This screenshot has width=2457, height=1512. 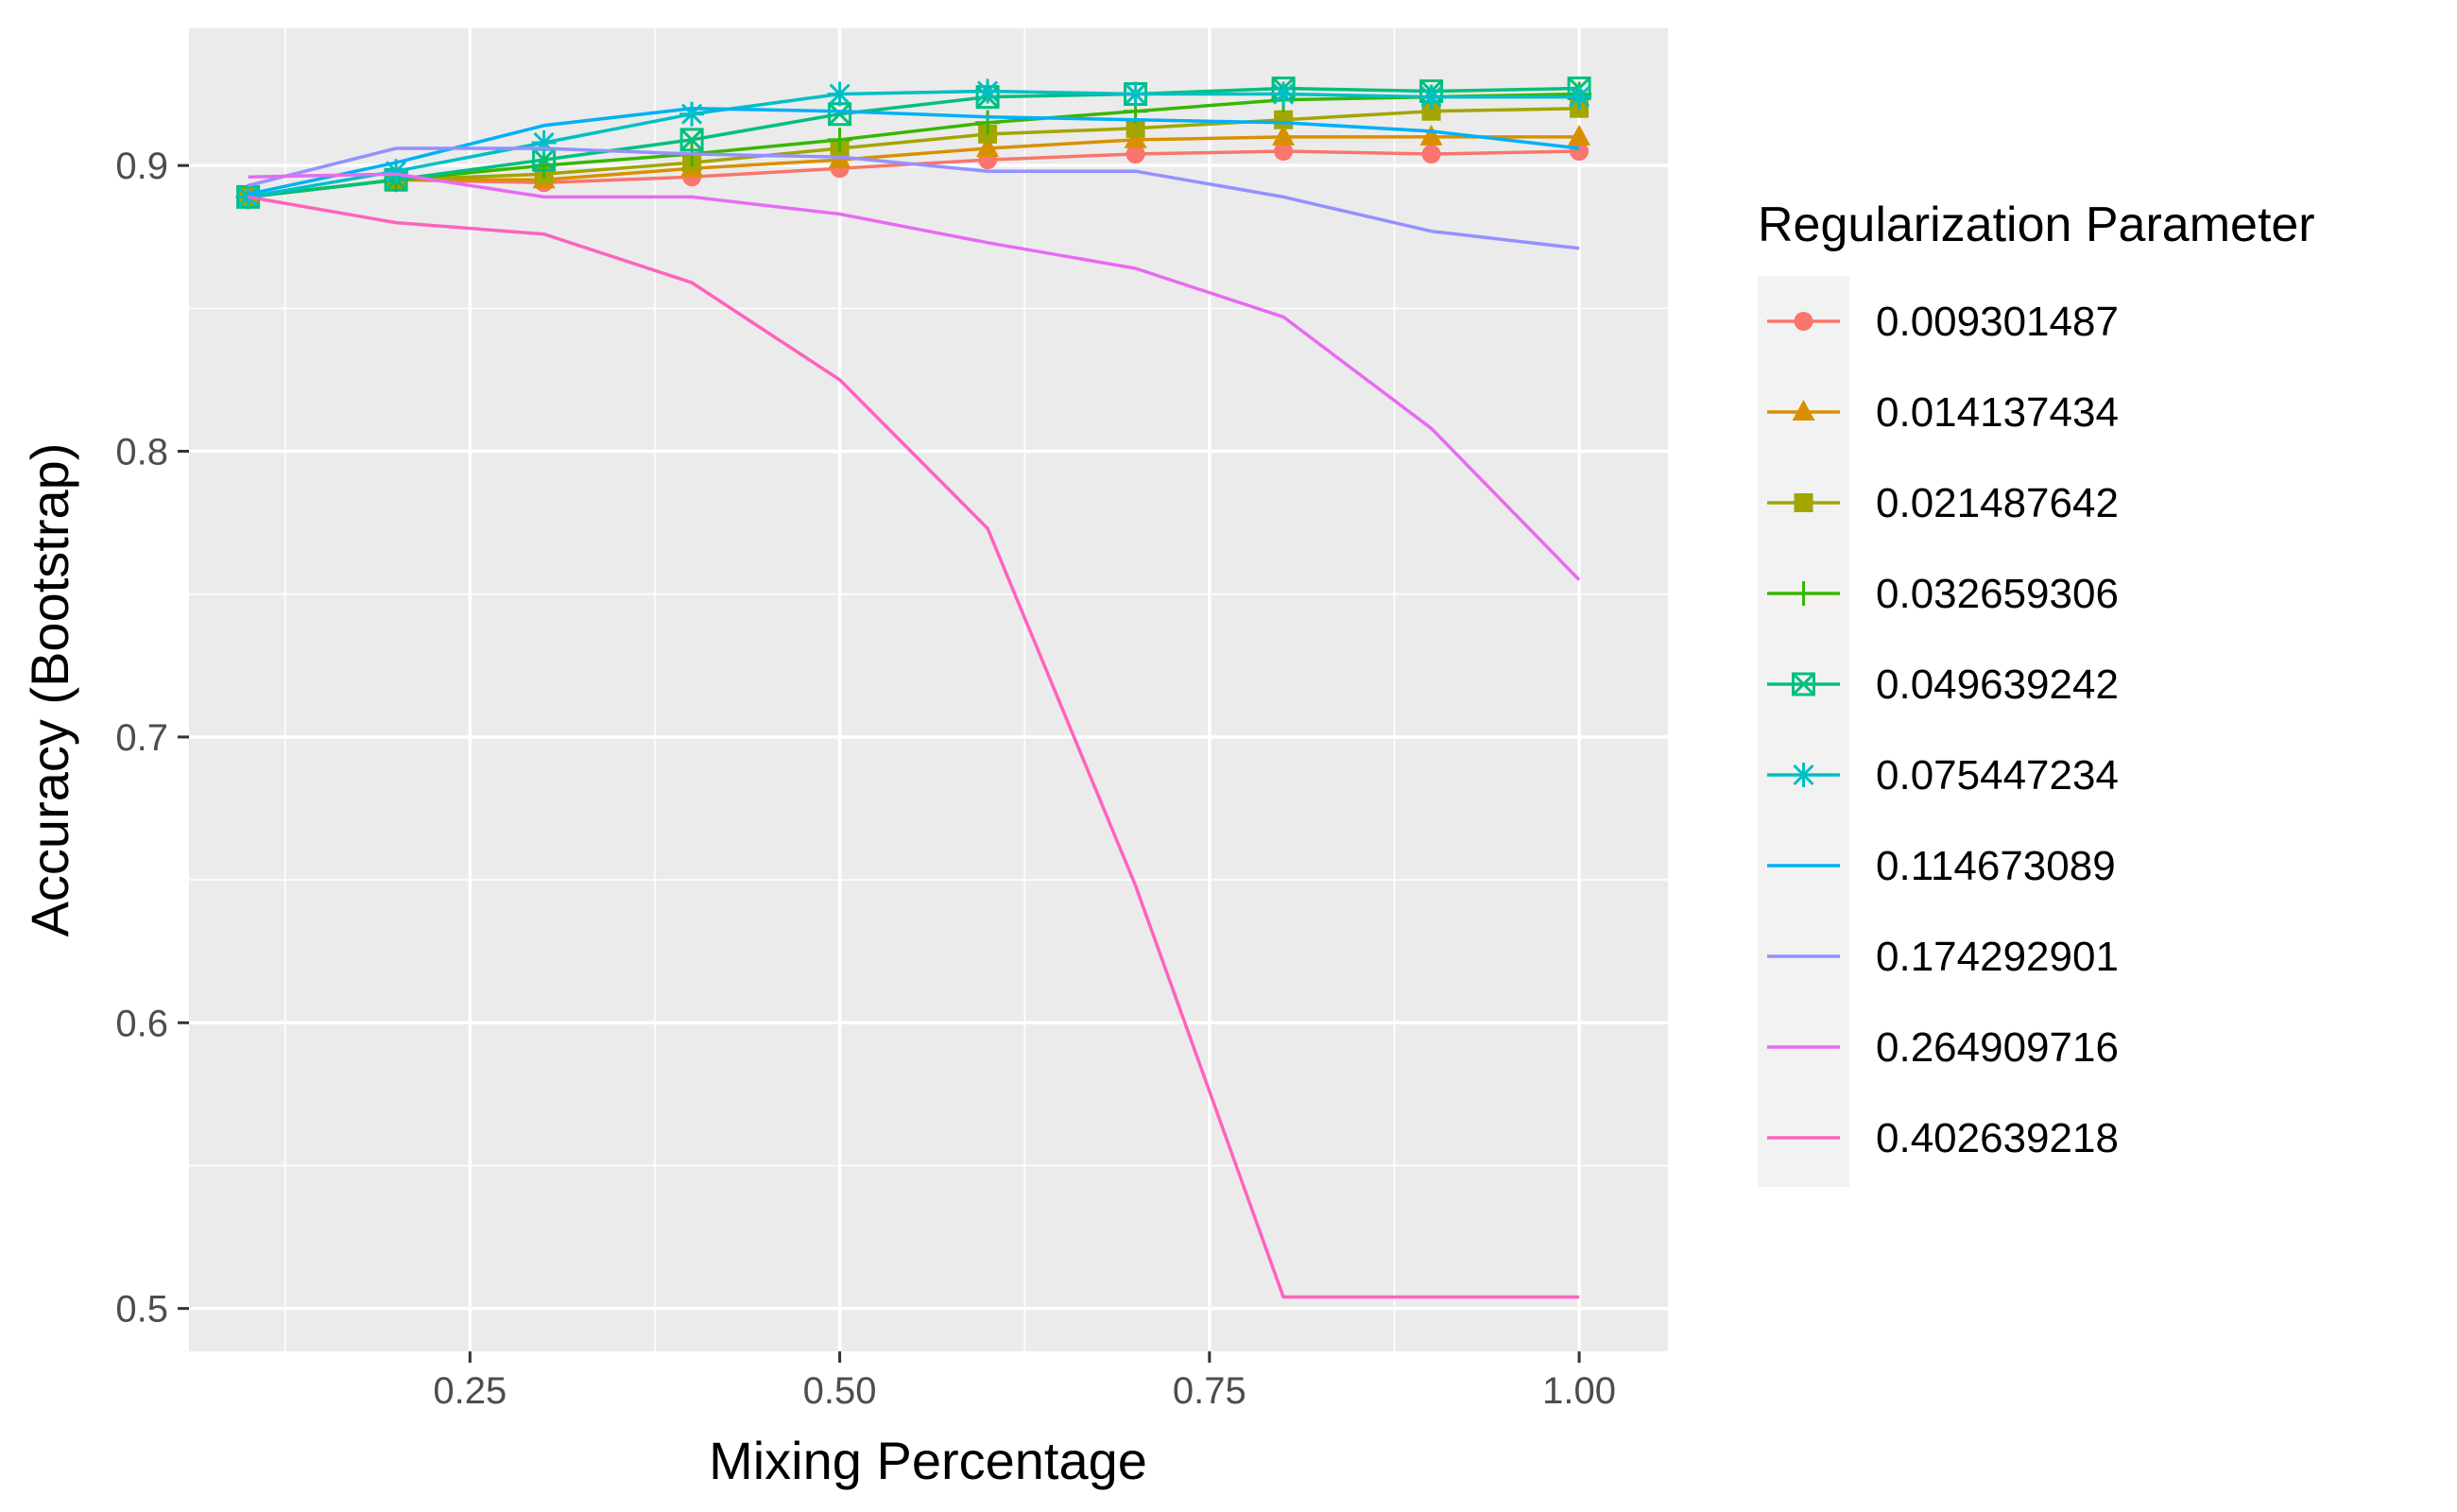 What do you see at coordinates (141, 452) in the screenshot?
I see `y-tick-label: 0.8` at bounding box center [141, 452].